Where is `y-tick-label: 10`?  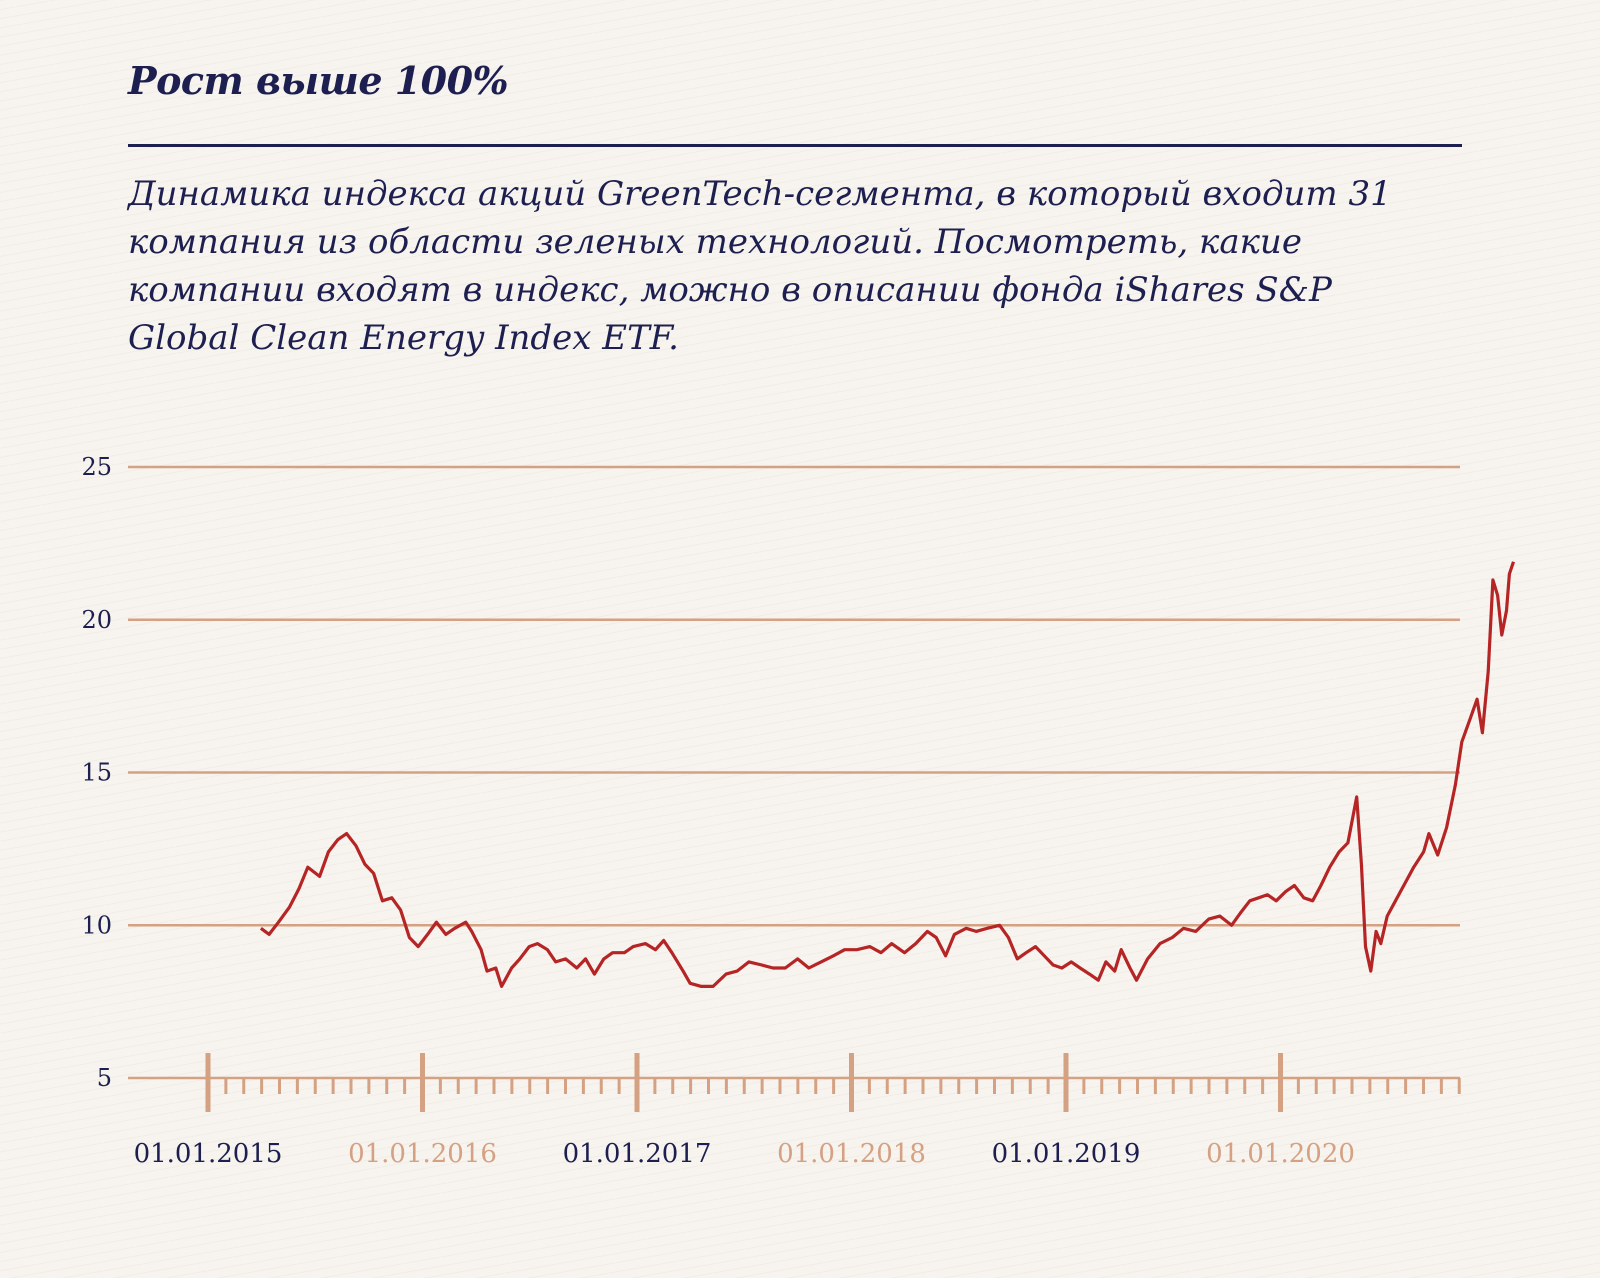 y-tick-label: 10 is located at coordinates (96, 925).